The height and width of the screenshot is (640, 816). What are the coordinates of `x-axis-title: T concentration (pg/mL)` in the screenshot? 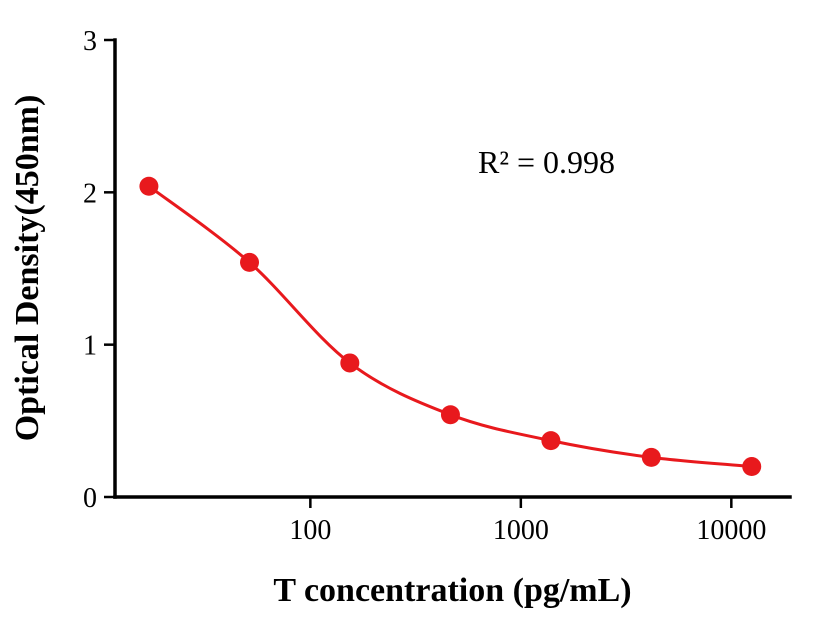 It's located at (452, 590).